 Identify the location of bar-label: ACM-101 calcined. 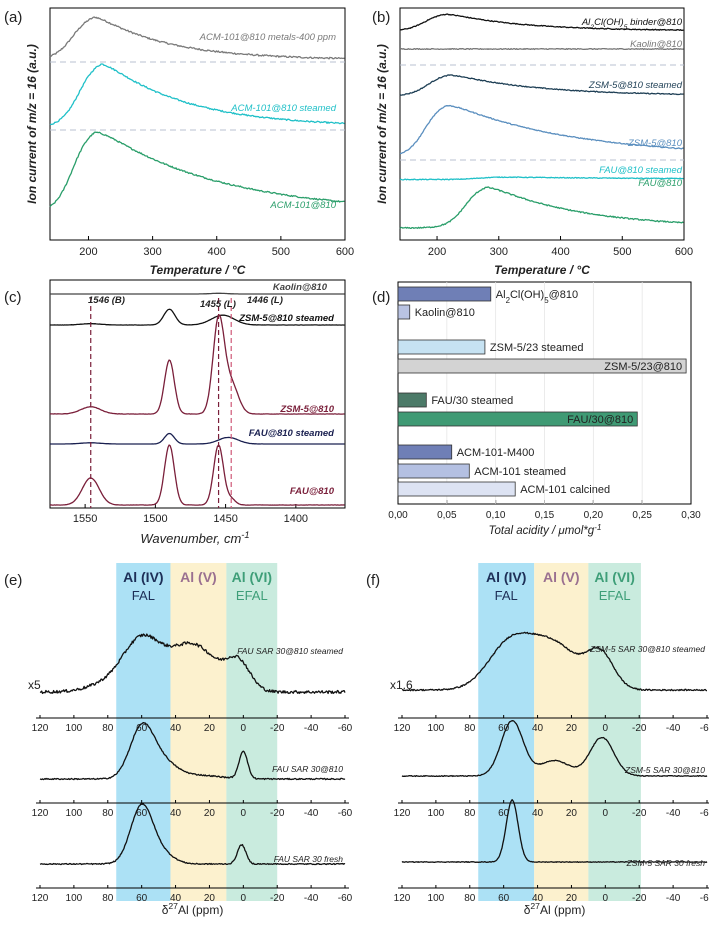
(565, 490).